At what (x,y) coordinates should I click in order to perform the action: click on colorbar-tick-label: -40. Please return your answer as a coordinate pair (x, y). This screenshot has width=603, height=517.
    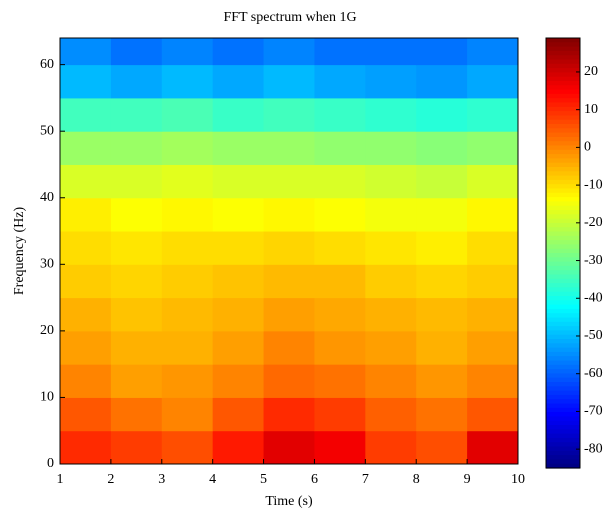
    Looking at the image, I should click on (593, 297).